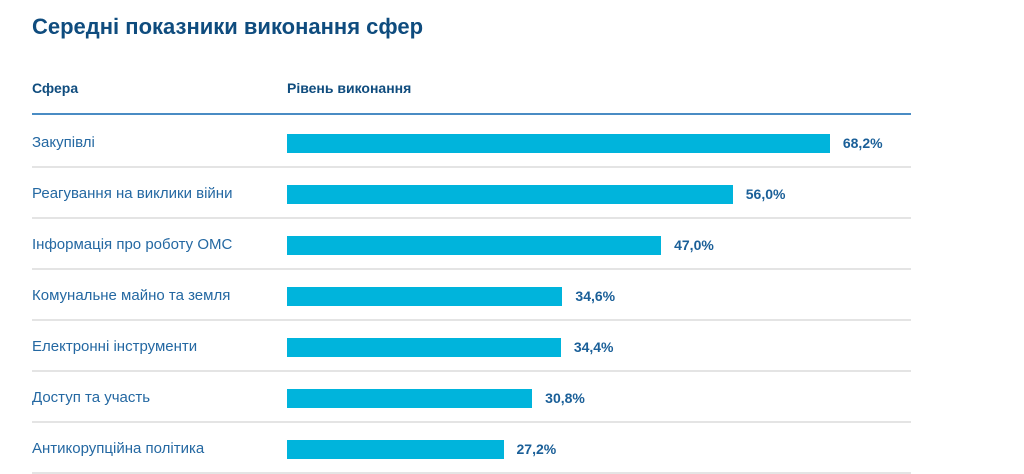  I want to click on value-label: 56,0%, so click(765, 194).